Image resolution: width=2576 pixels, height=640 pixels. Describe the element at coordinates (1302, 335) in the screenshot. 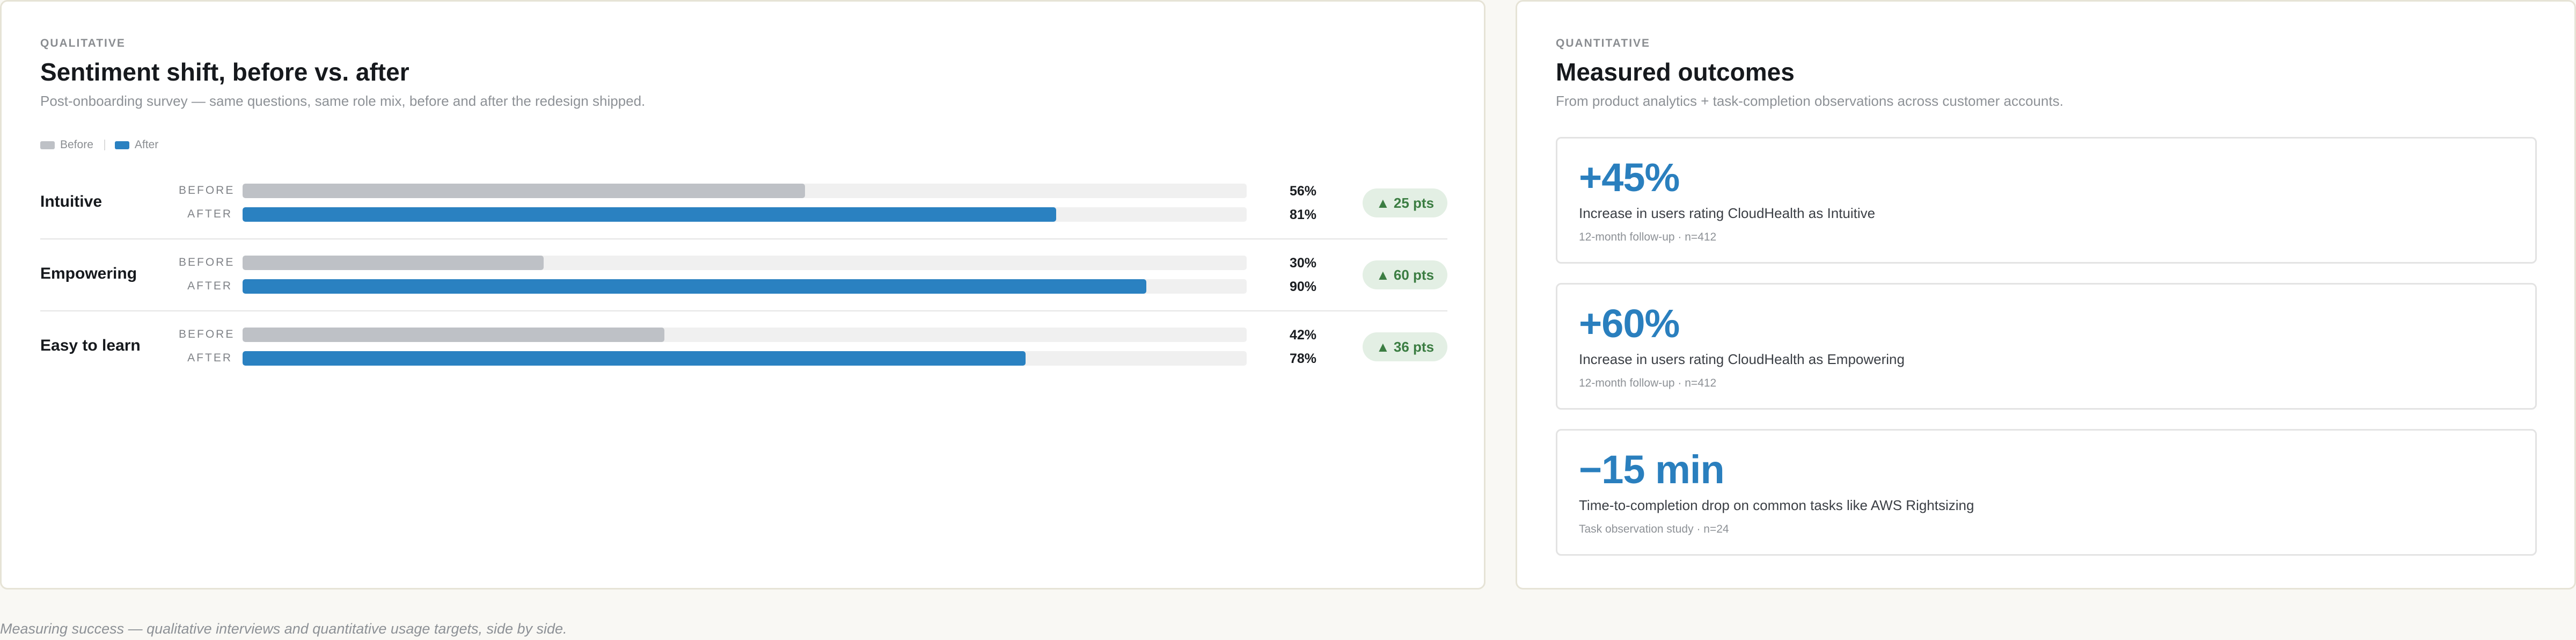

I see `pct-before-easy-to-learn: 42%` at that location.